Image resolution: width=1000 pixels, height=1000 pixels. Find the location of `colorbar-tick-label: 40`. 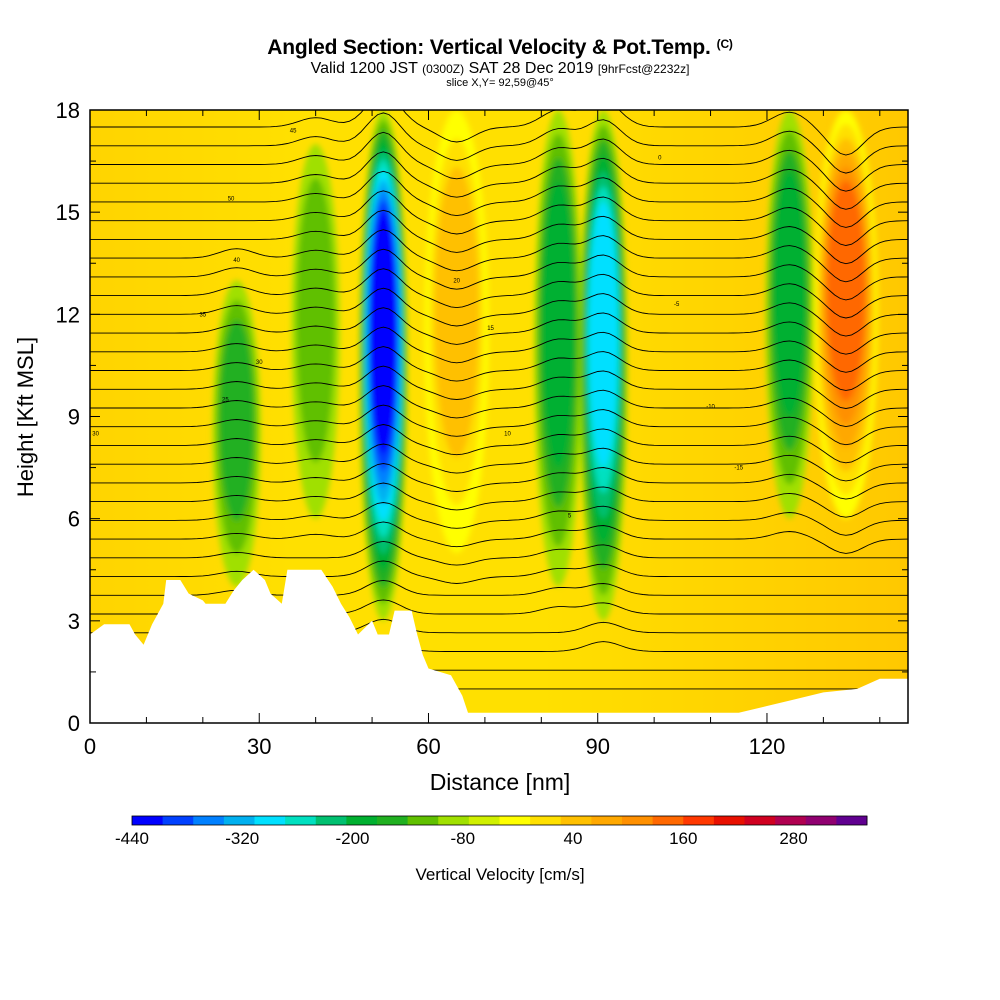

colorbar-tick-label: 40 is located at coordinates (573, 838).